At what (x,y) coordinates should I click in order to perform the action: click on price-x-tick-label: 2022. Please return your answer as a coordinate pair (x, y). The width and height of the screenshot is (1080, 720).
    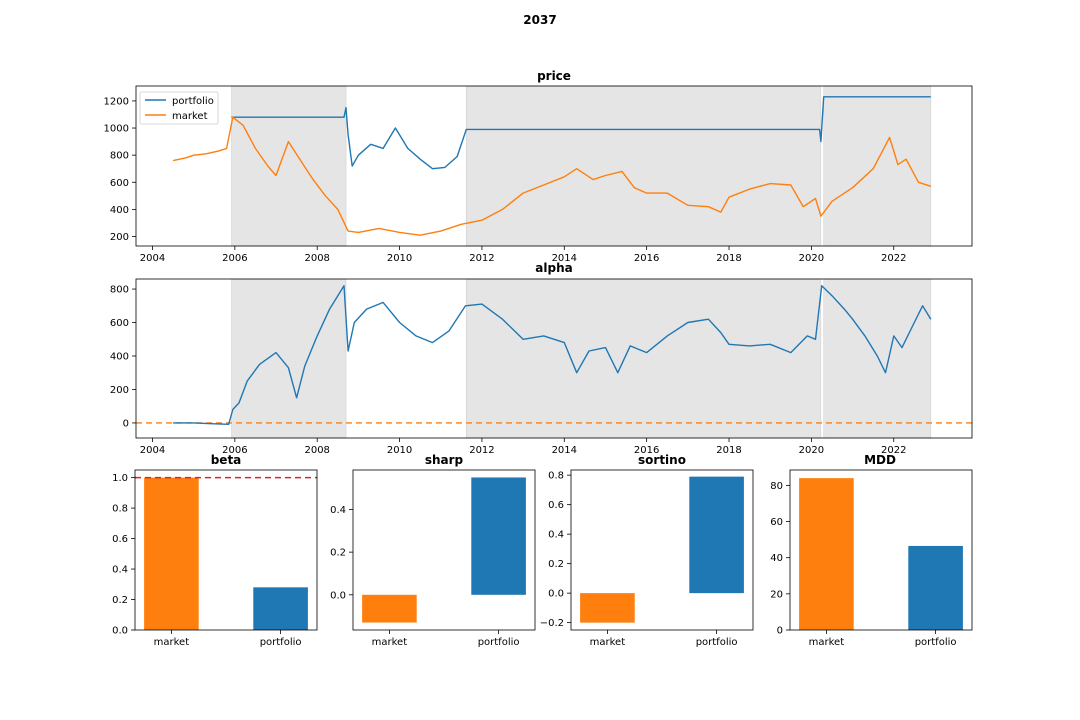
    Looking at the image, I should click on (893, 258).